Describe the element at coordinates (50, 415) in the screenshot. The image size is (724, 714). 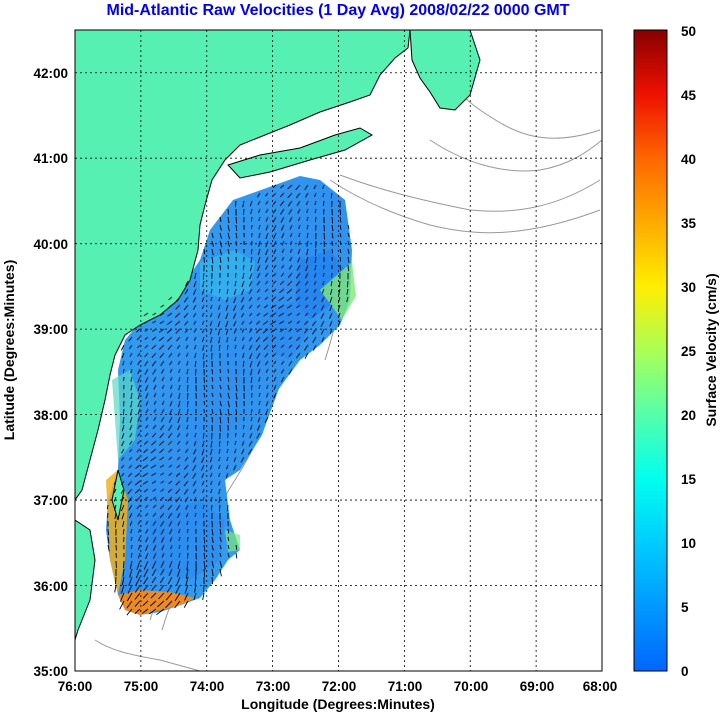
I see `y-tick-label: 38:00` at that location.